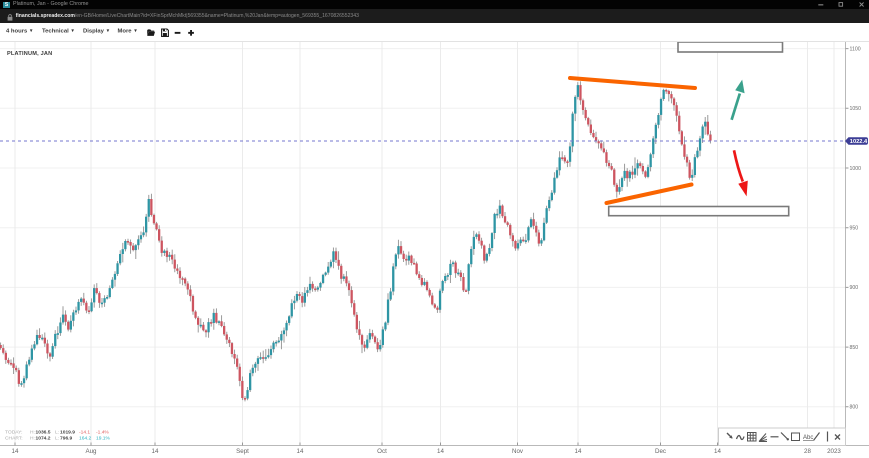 Image resolution: width=869 pixels, height=458 pixels. What do you see at coordinates (66, 439) in the screenshot?
I see `svg-text: 796.9` at bounding box center [66, 439].